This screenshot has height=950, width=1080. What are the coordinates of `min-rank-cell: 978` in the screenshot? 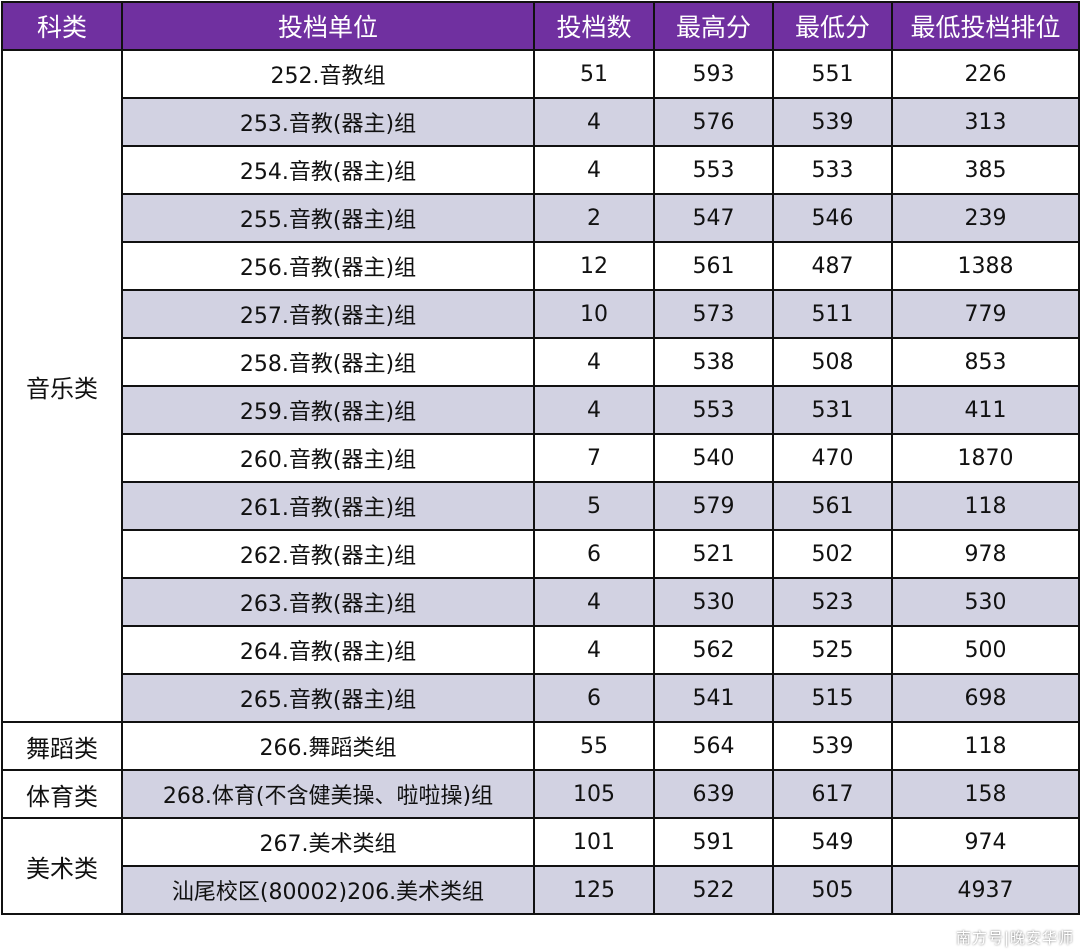 It's located at (985, 554).